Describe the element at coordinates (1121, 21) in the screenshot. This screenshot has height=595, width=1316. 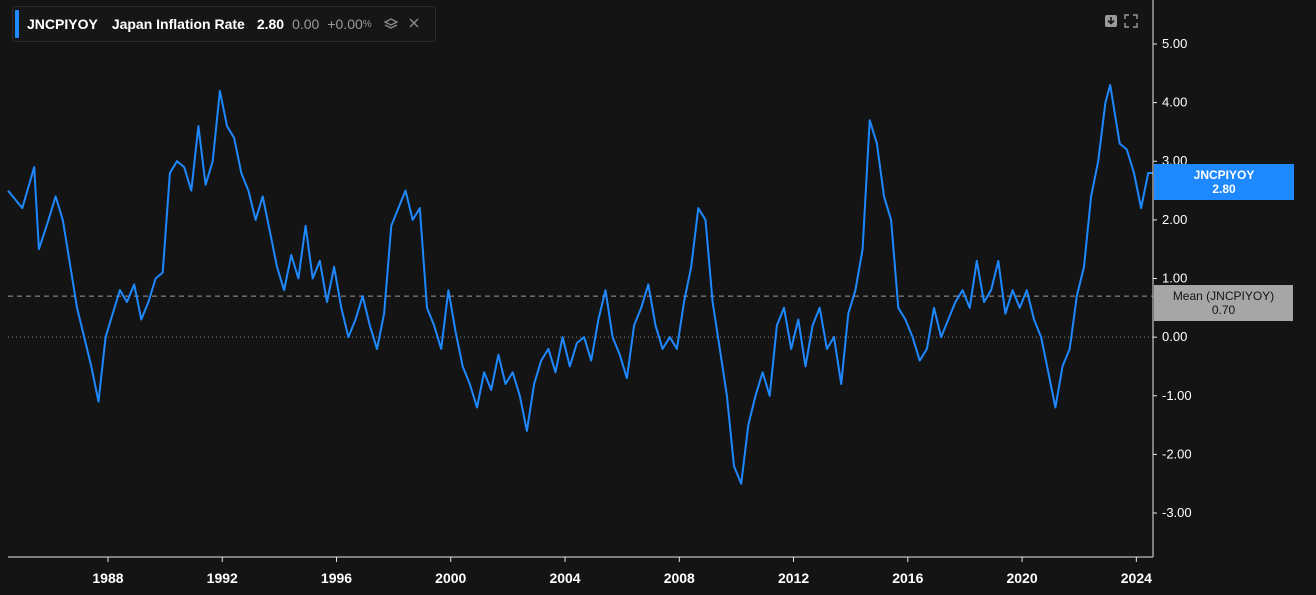
I see `chart-toolbar` at that location.